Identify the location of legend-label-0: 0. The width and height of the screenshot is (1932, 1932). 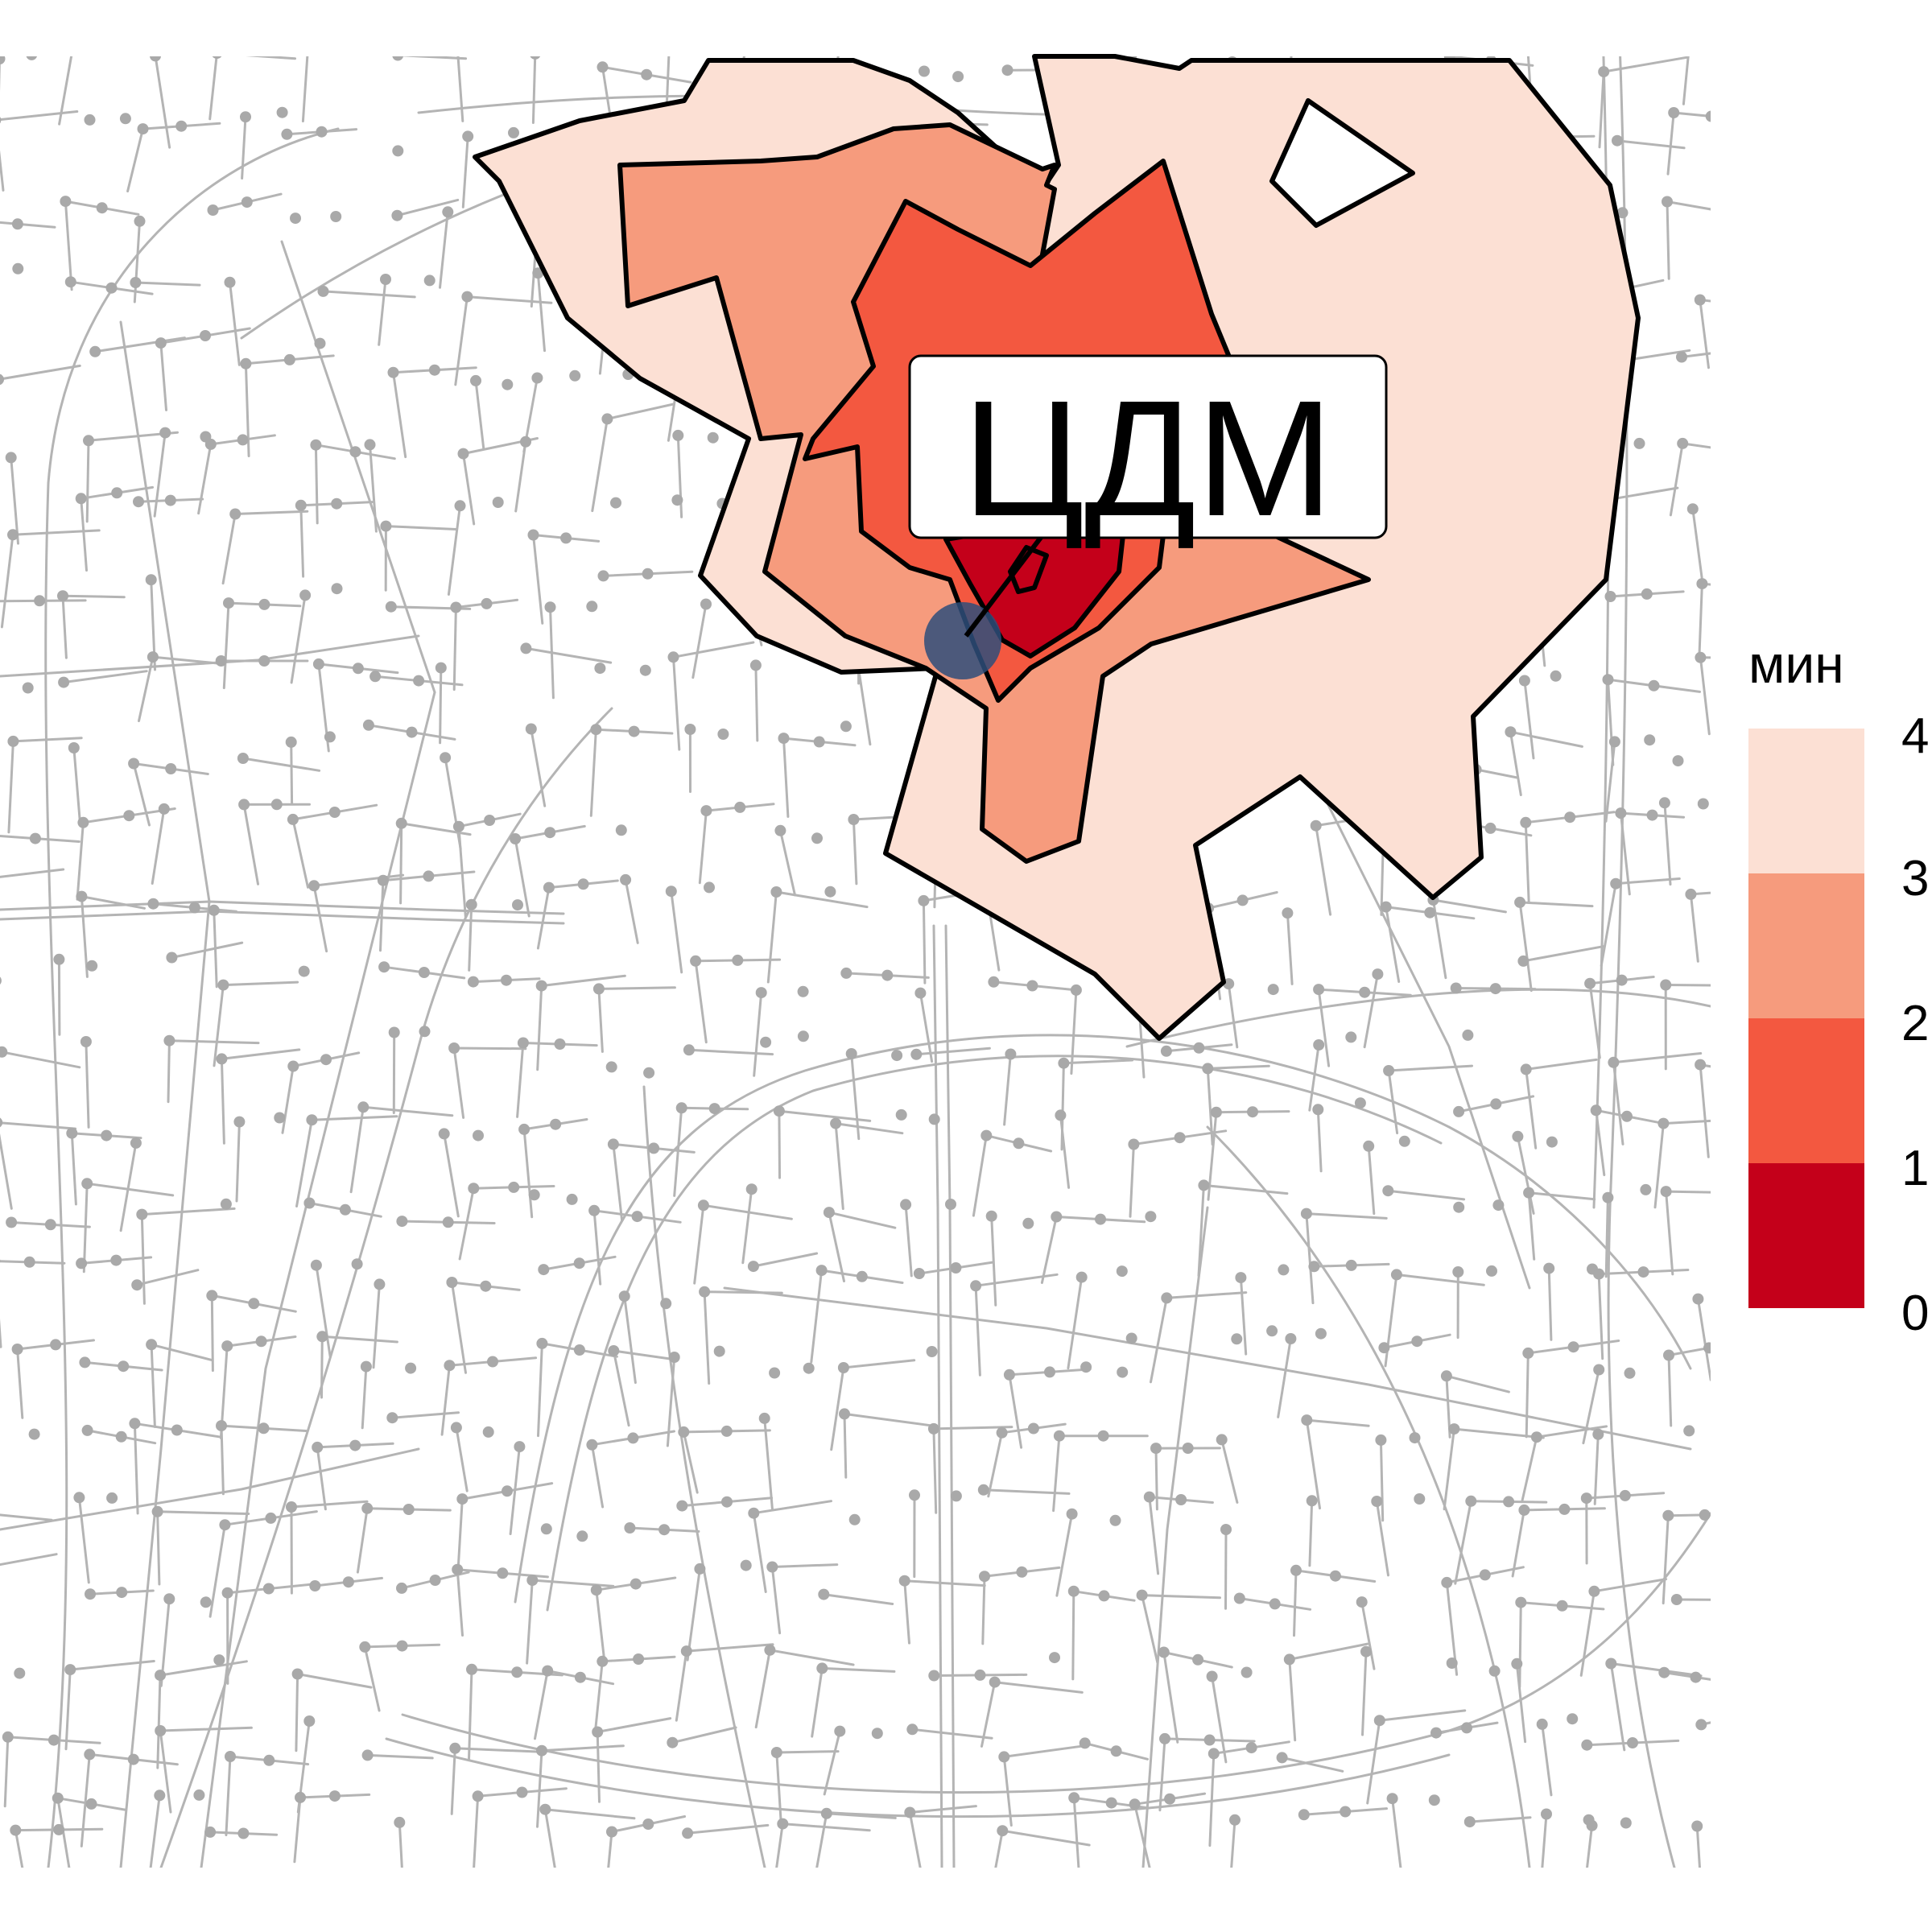
(1915, 1313).